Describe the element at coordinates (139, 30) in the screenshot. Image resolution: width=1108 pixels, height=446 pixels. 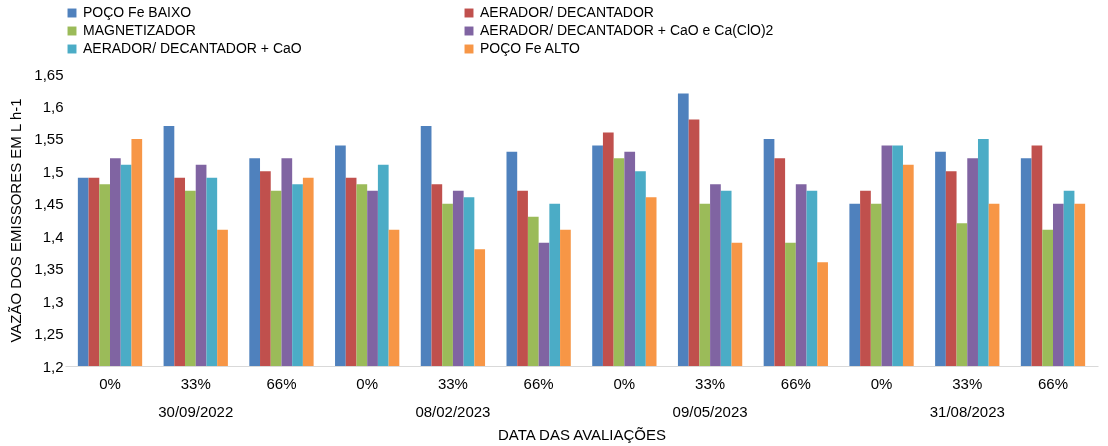
I see `legend-label: MAGNETIZADOR` at that location.